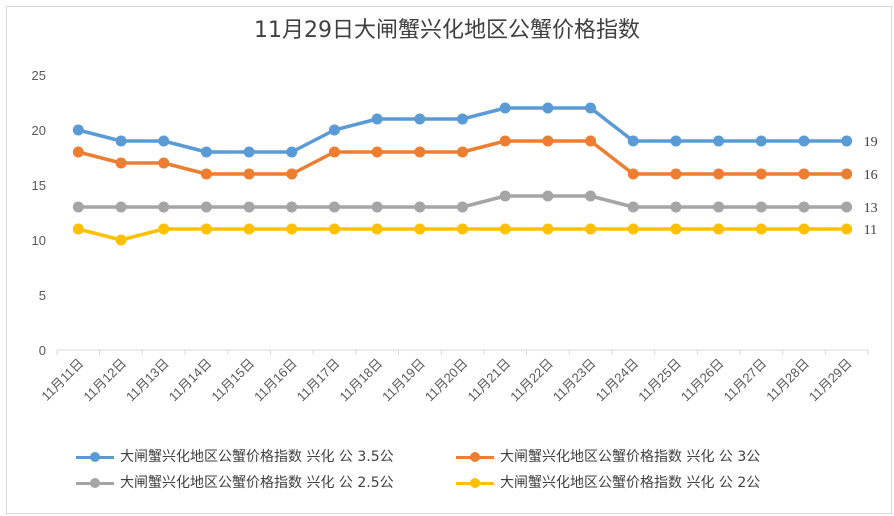 The width and height of the screenshot is (894, 516). I want to click on data-label-series-1: 19, so click(871, 142).